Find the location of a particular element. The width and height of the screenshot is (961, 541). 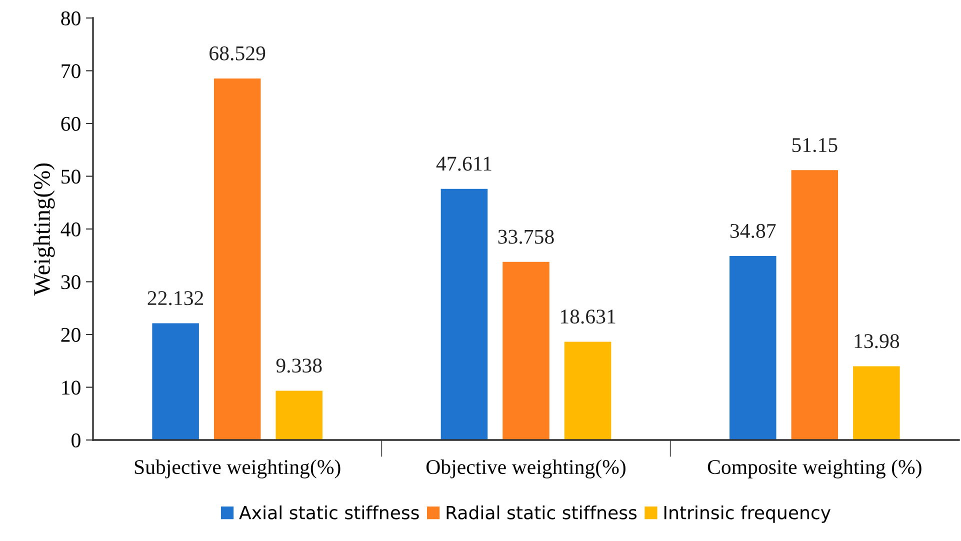

data-label: 9.338 is located at coordinates (299, 365).